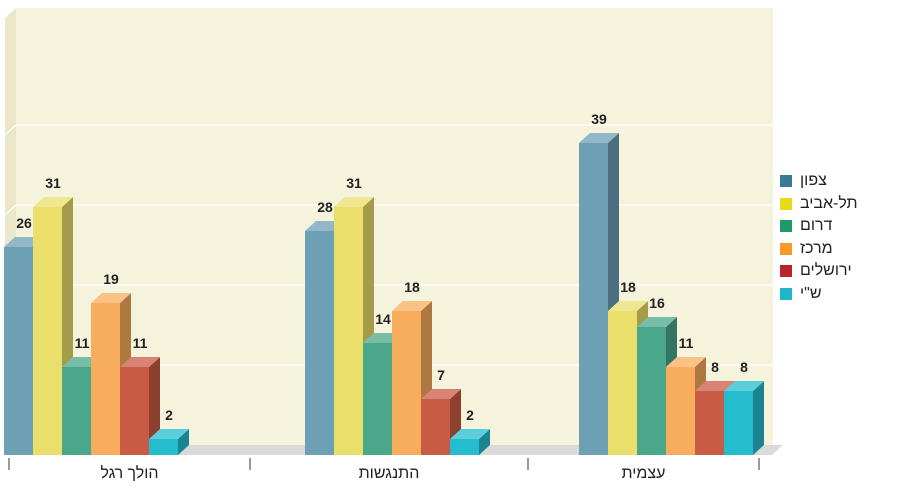 The width and height of the screenshot is (912, 496). Describe the element at coordinates (811, 293) in the screenshot. I see `legend-label: ש"י` at that location.